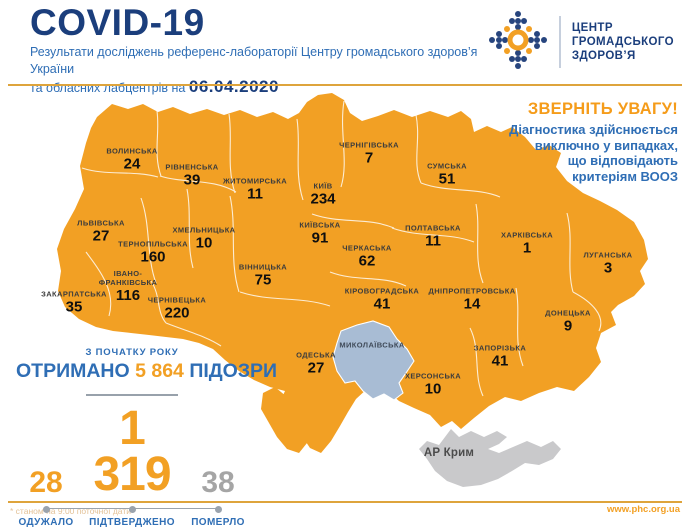 The height and width of the screenshot is (528, 690). I want to click on phc-logo: ЦЕНТР ГРОМАДСЬКОГО ЗДОРОВ’Я, so click(578, 42).